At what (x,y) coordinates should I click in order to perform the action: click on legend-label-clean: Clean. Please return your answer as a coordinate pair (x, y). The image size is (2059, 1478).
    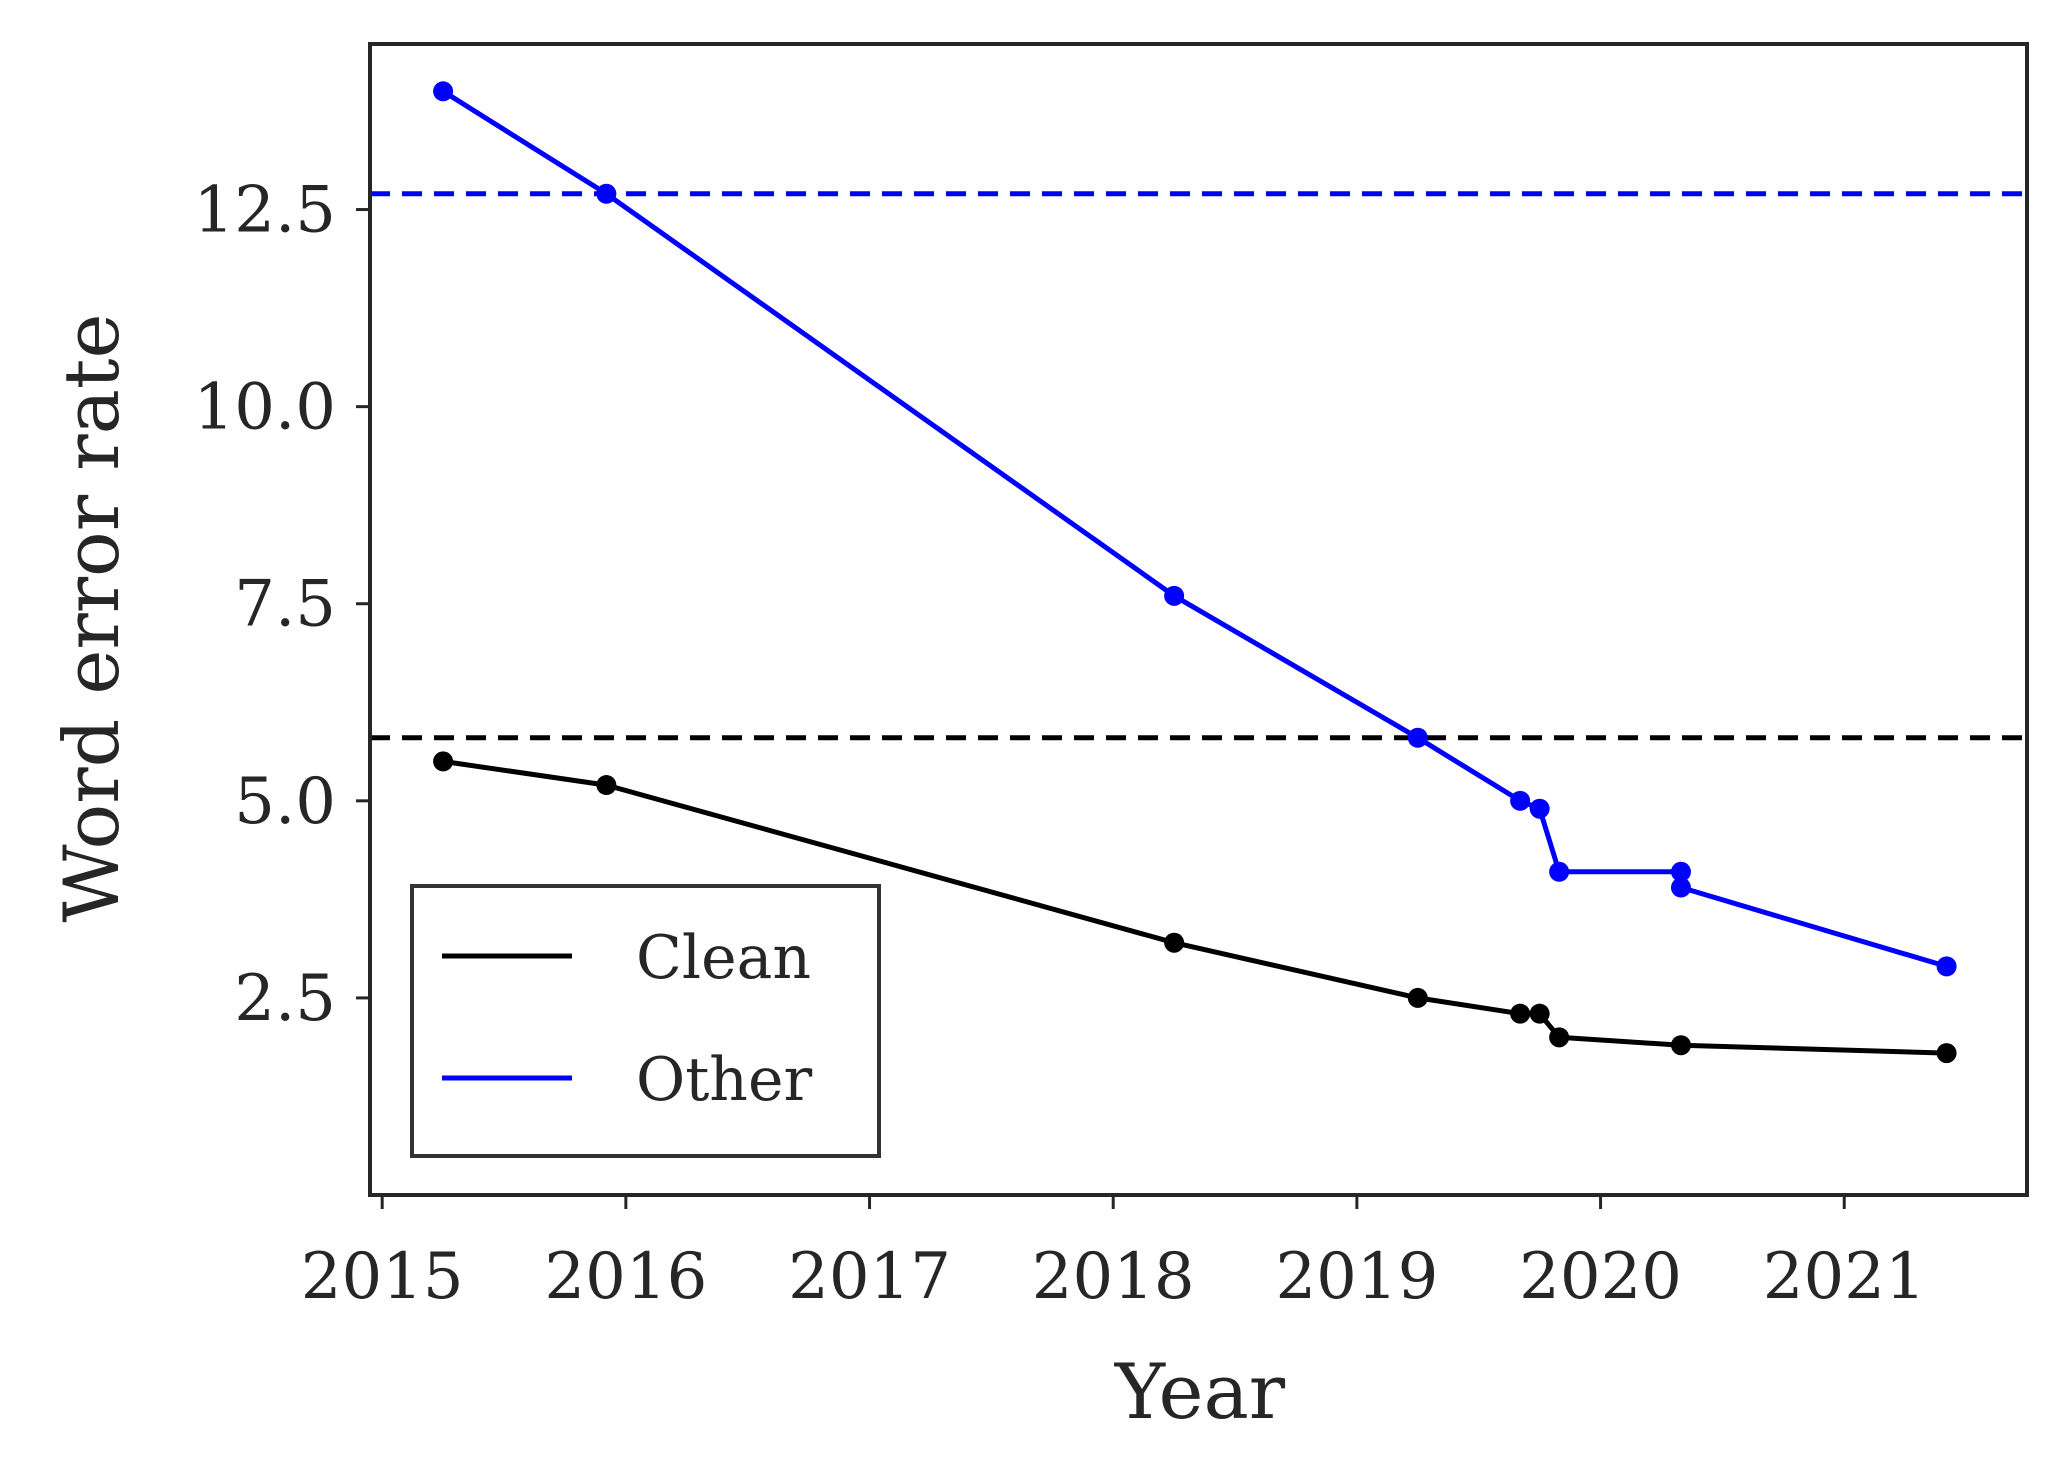
    Looking at the image, I should click on (723, 958).